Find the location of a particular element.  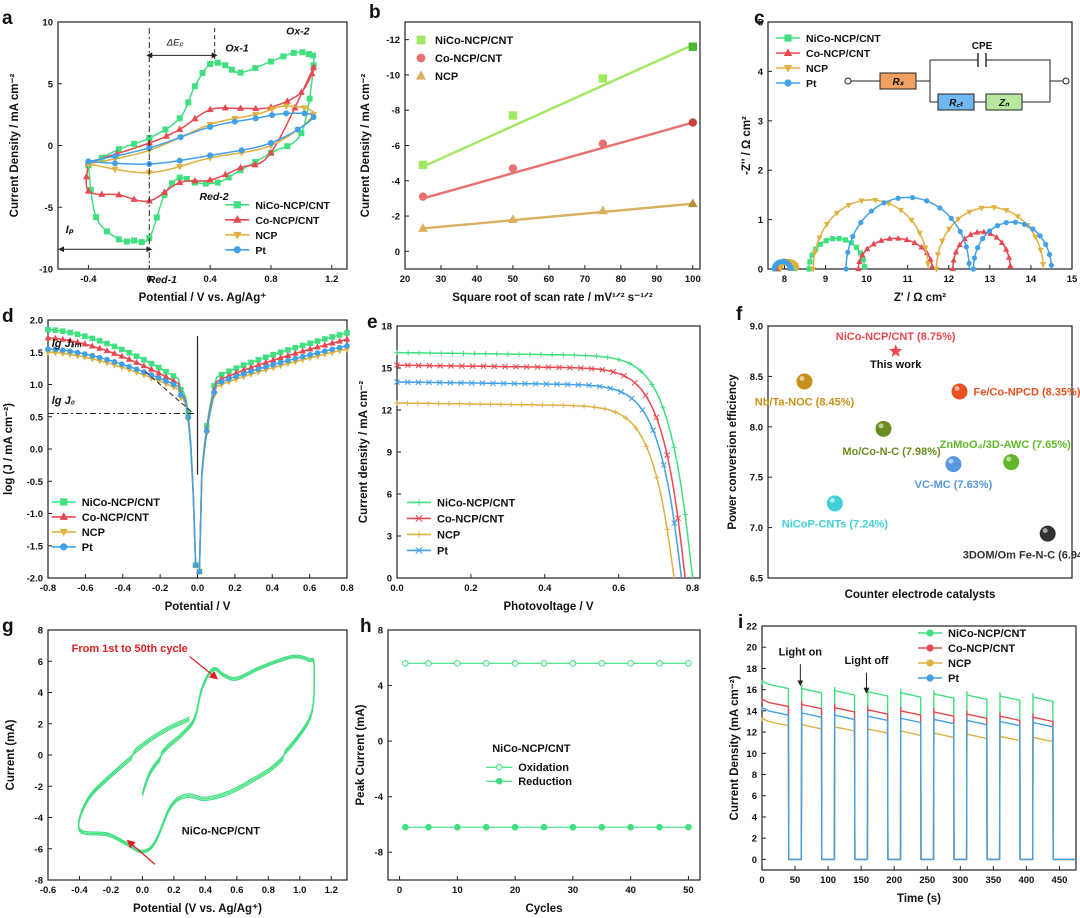

y-tick-label: 4 is located at coordinates (755, 817).